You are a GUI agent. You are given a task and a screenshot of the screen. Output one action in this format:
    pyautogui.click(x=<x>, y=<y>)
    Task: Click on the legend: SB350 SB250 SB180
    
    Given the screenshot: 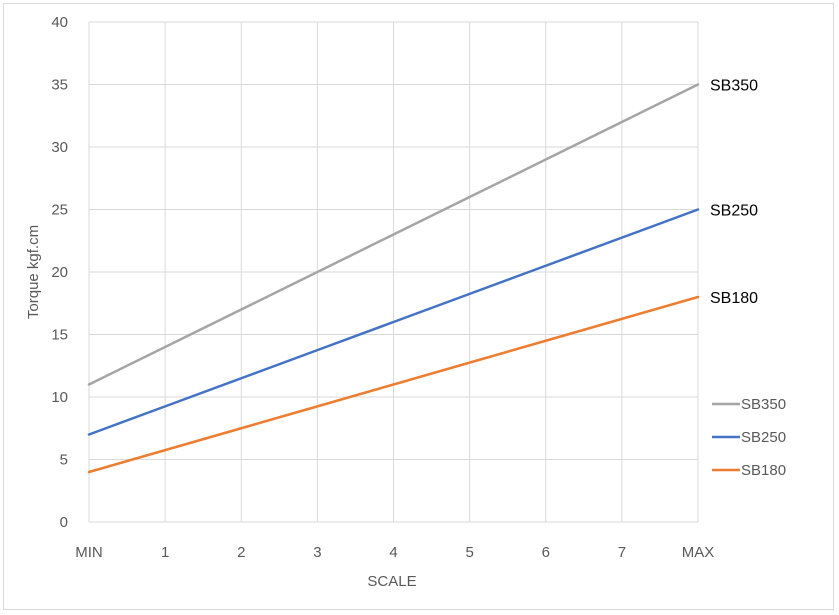 What is the action you would take?
    pyautogui.click(x=749, y=437)
    